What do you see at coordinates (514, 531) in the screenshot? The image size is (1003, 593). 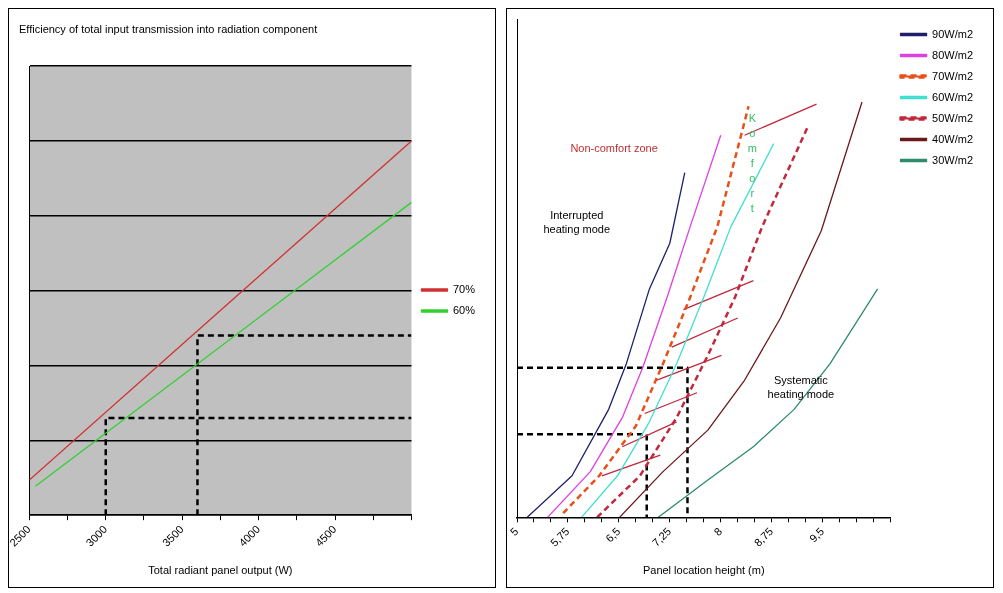 I see `x-tick-label: 5` at bounding box center [514, 531].